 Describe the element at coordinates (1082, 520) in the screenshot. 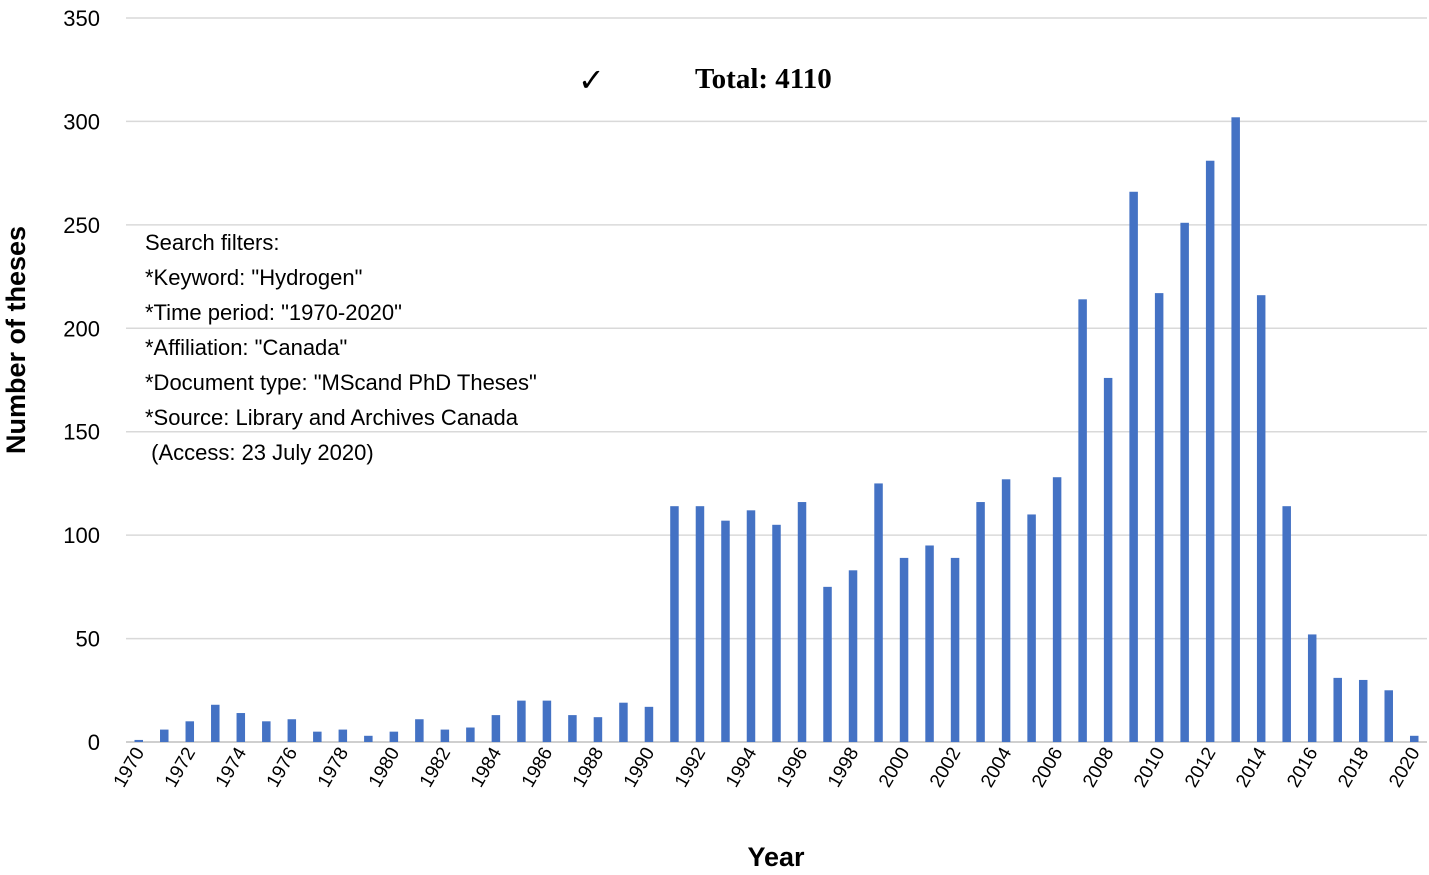

I see `bar-2007` at that location.